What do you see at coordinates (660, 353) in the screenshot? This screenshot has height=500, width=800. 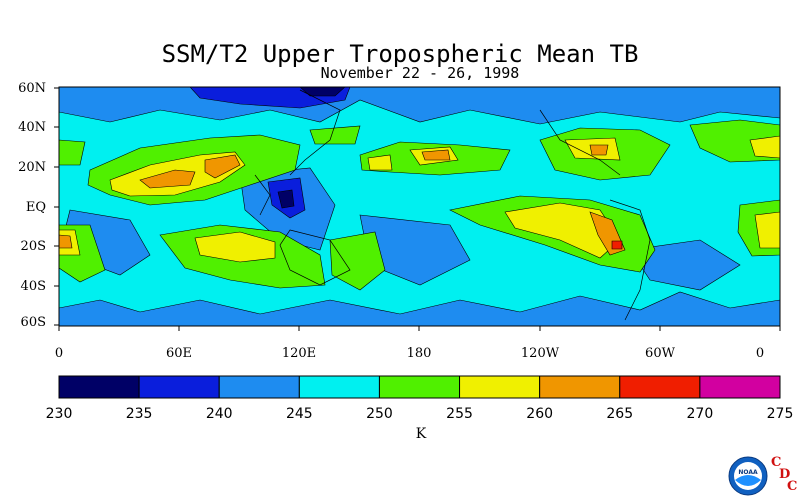 I see `lon-label-60w: 60W` at bounding box center [660, 353].